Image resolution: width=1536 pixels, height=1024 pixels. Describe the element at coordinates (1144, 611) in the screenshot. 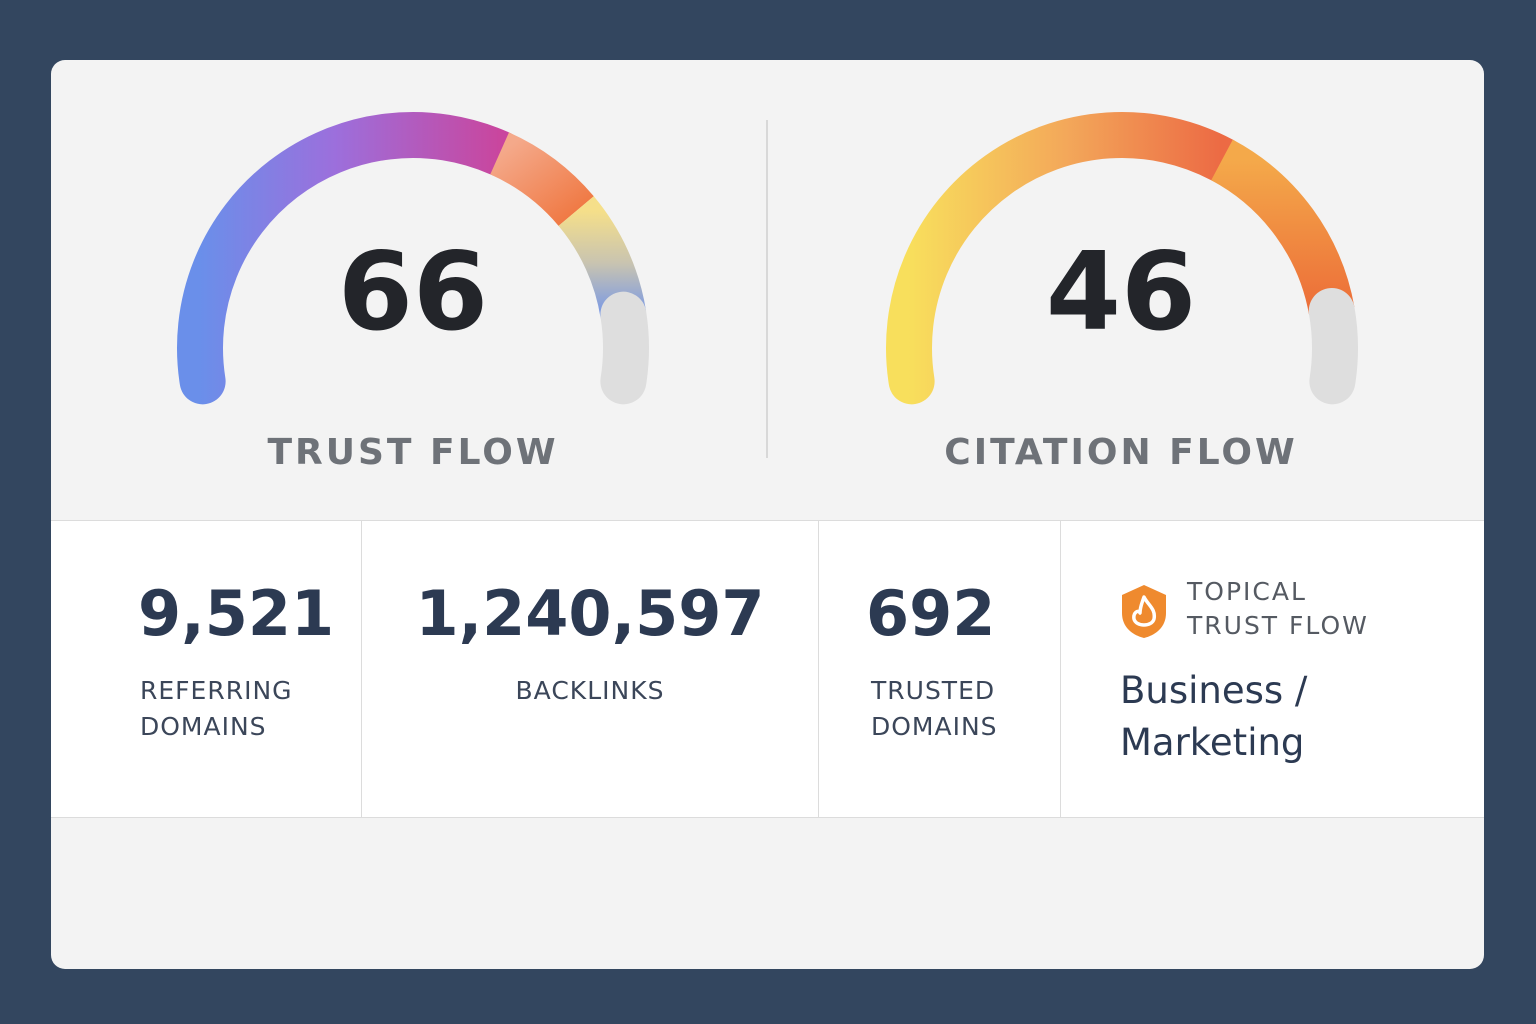

I see `topical-icon` at that location.